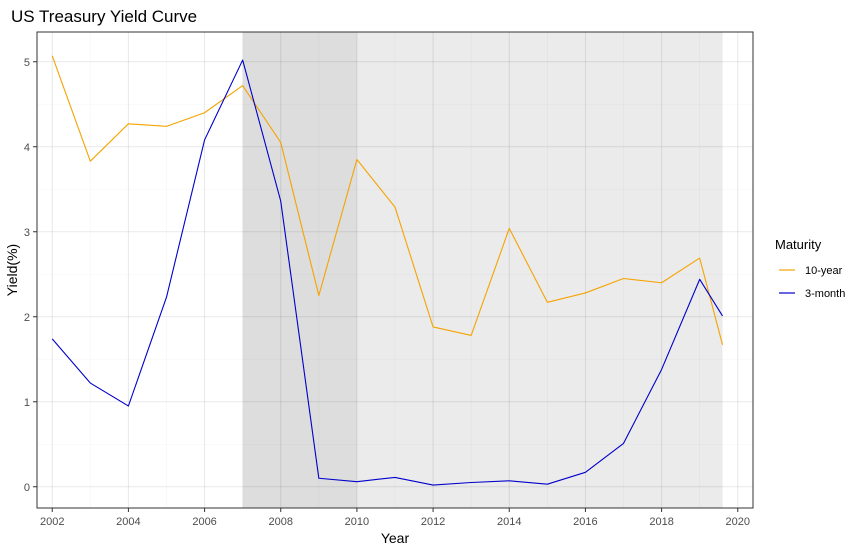 The height and width of the screenshot is (552, 866). I want to click on y-axis: 0 1 2 3 4 5, so click(30, 275).